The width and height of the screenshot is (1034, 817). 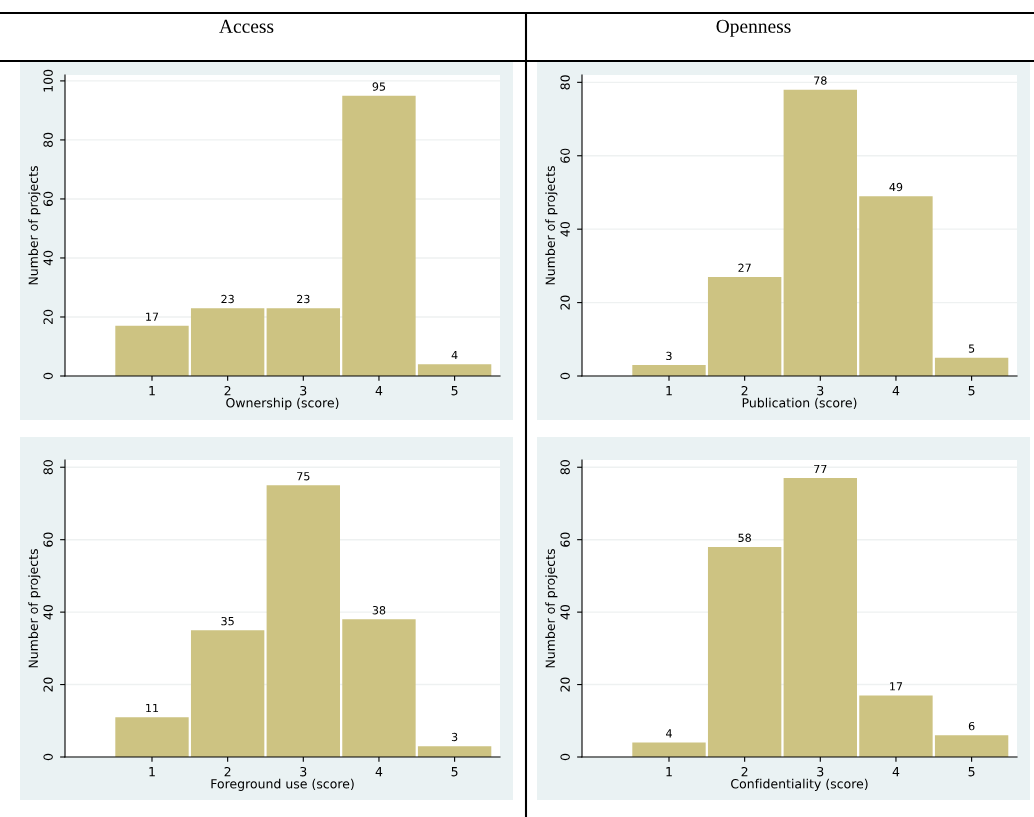 What do you see at coordinates (753, 28) in the screenshot?
I see `chart-title: Openness` at bounding box center [753, 28].